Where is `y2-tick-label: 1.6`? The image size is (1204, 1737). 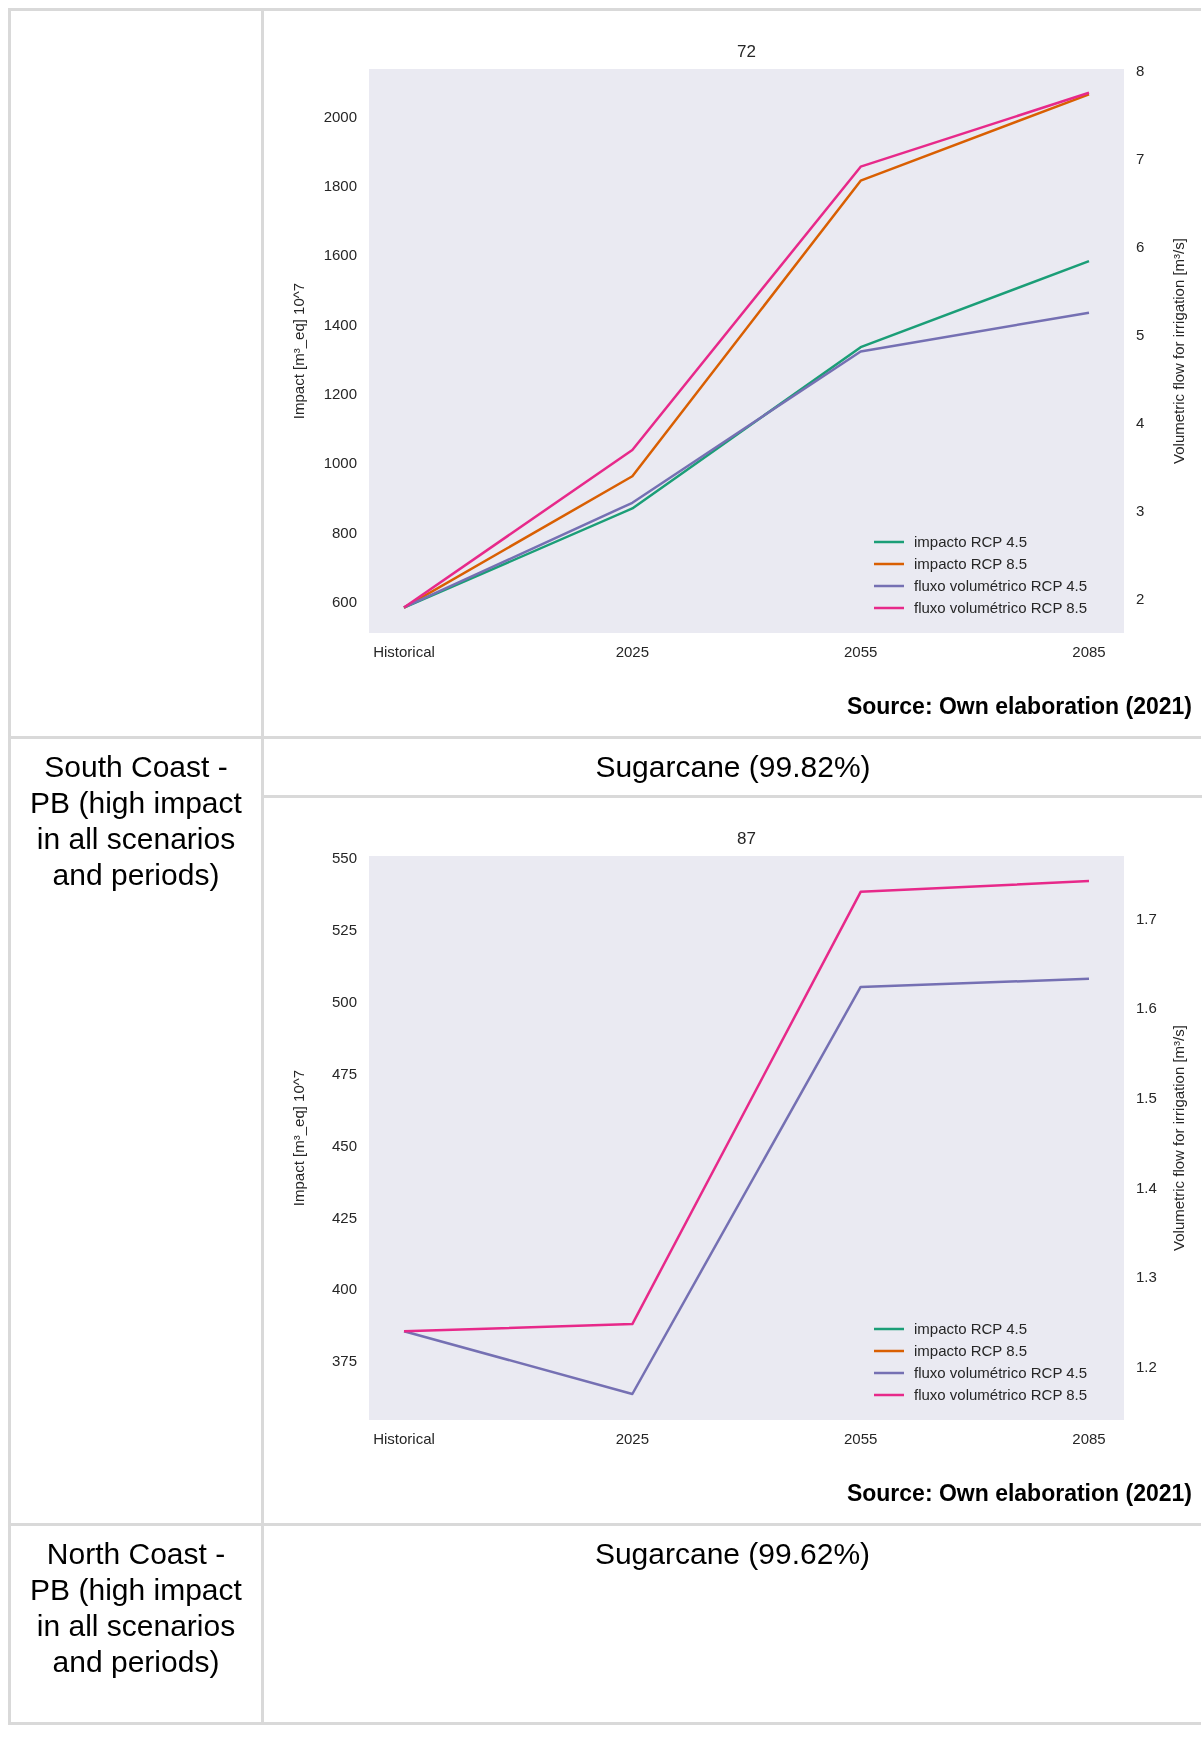
y2-tick-label: 1.6 is located at coordinates (1146, 1008).